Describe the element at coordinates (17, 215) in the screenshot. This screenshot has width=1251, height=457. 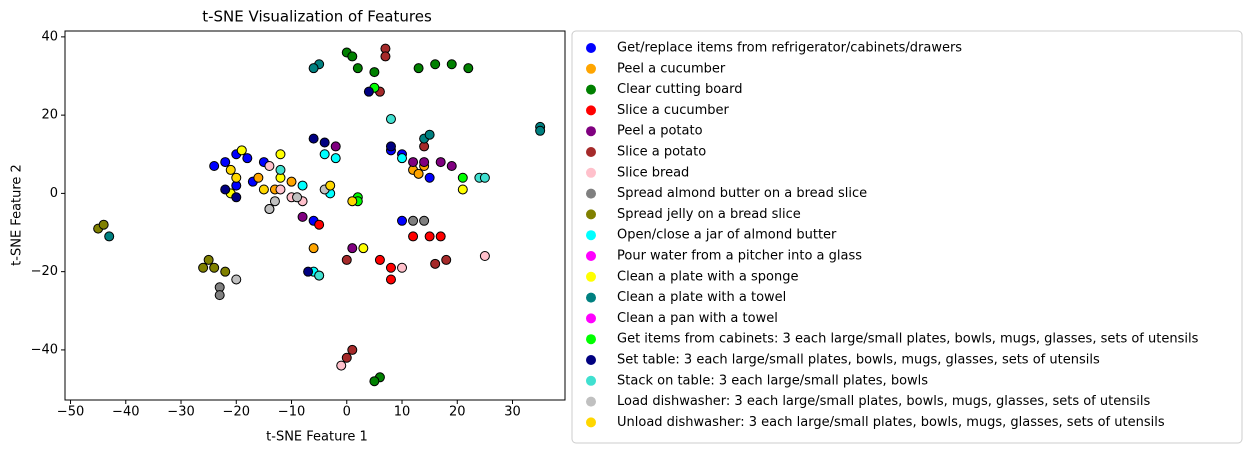
I see `y-axis-label: t-SNE Feature 2` at that location.